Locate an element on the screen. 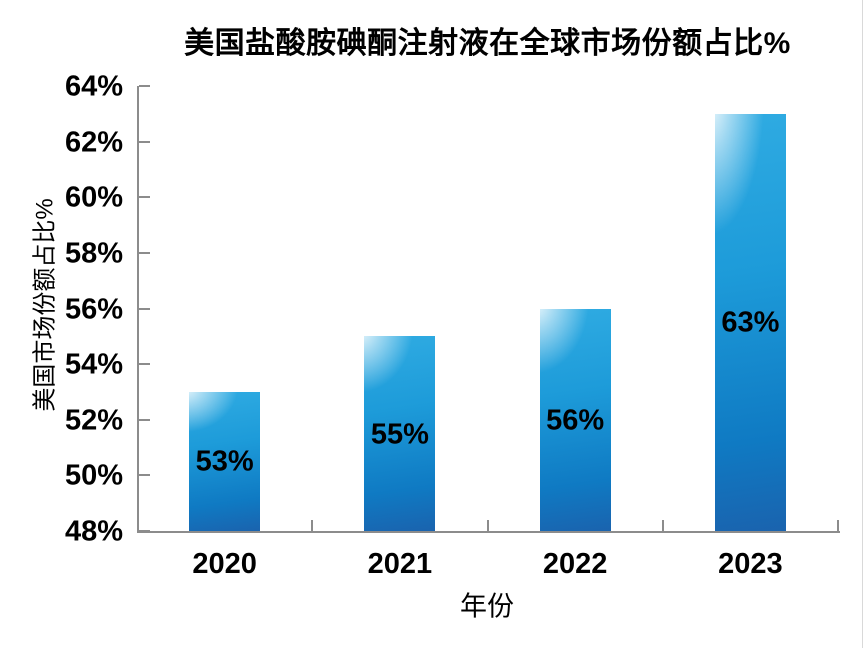  y-axis-line is located at coordinates (138, 309).